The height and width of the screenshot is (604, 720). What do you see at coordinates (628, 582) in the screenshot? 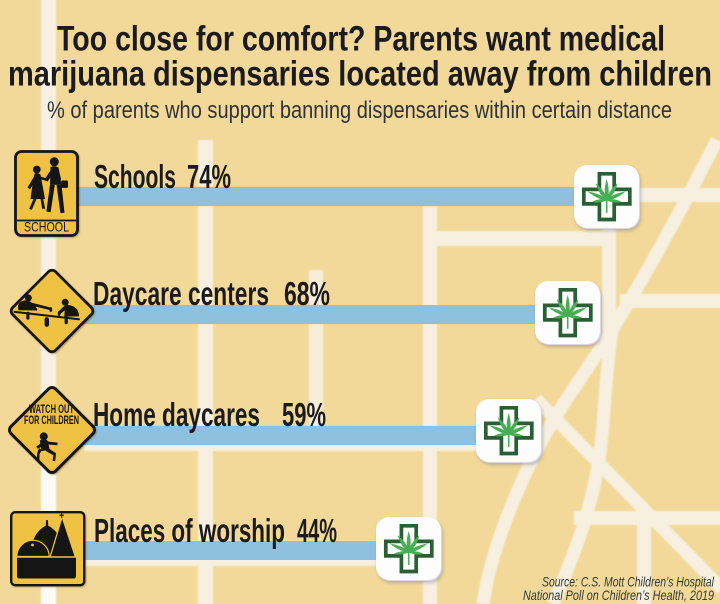
I see `svg-text:Source: C.S. Mott Children’s H: Source: C.S. Mott Children’s Hospital` at bounding box center [628, 582].